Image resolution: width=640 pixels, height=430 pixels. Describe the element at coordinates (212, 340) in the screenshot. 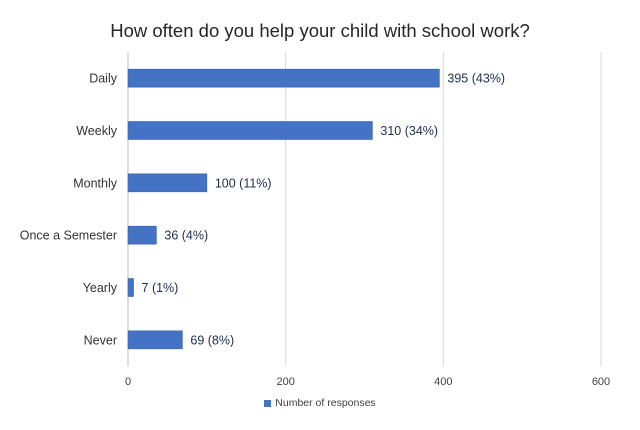

I see `data-label: 69 (8%)` at that location.